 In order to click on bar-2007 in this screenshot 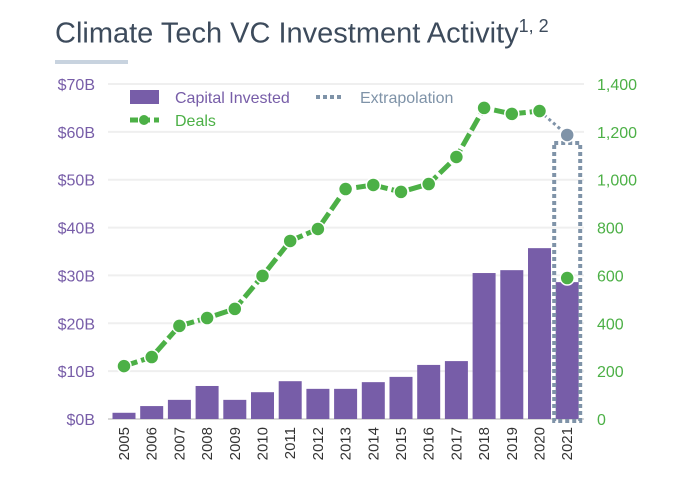, I will do `click(179, 409)`.